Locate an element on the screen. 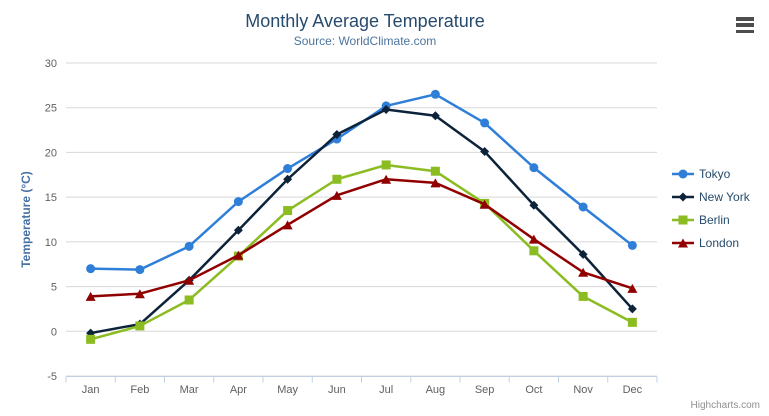 The width and height of the screenshot is (769, 416). series-tokyo-point-Oct is located at coordinates (534, 168).